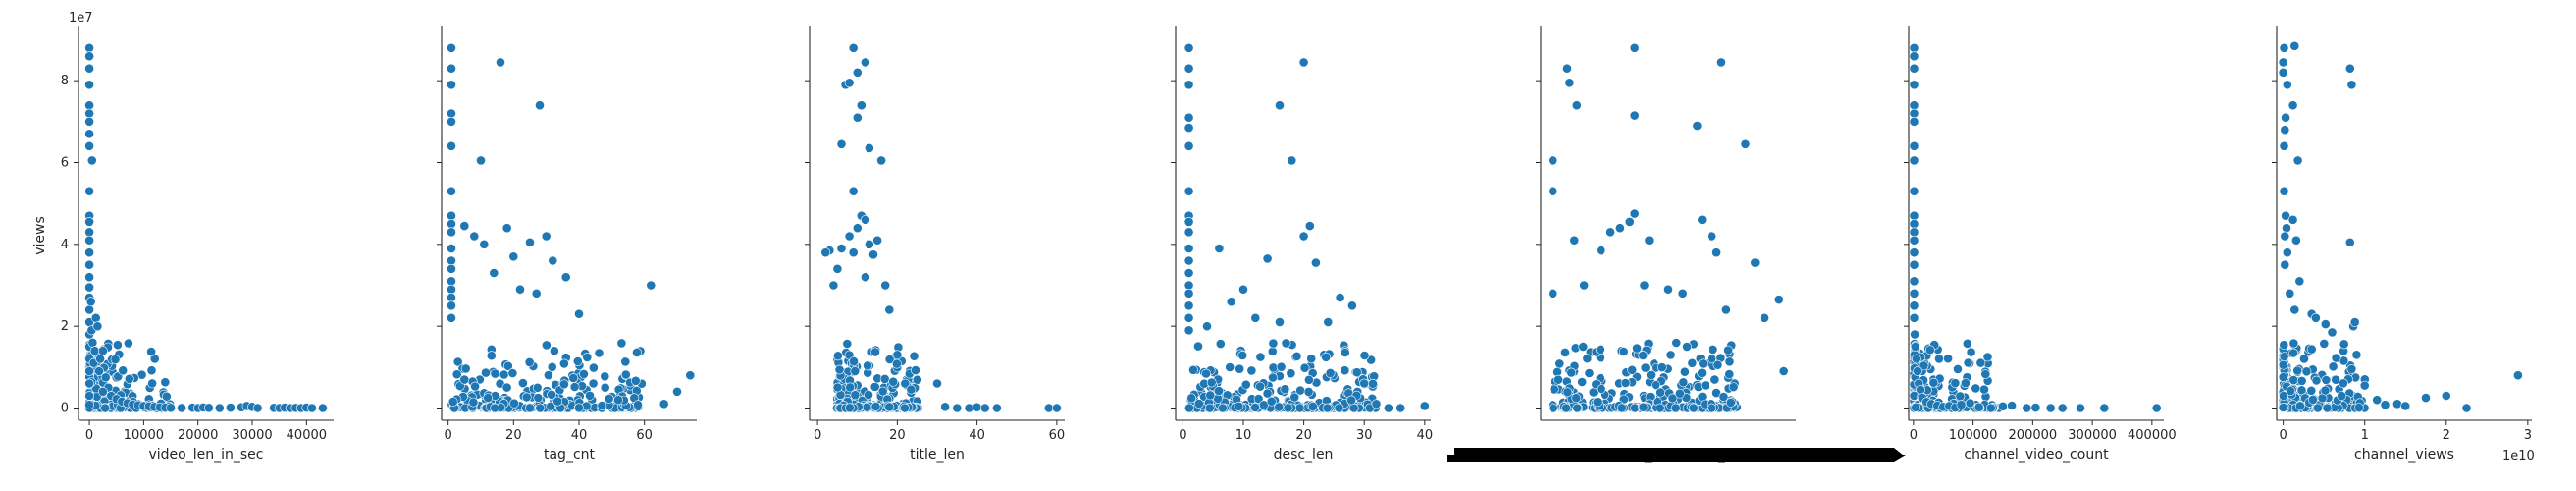  Describe the element at coordinates (1666, 244) in the screenshot. I see `scatter-panel-4: channel_published_time` at that location.